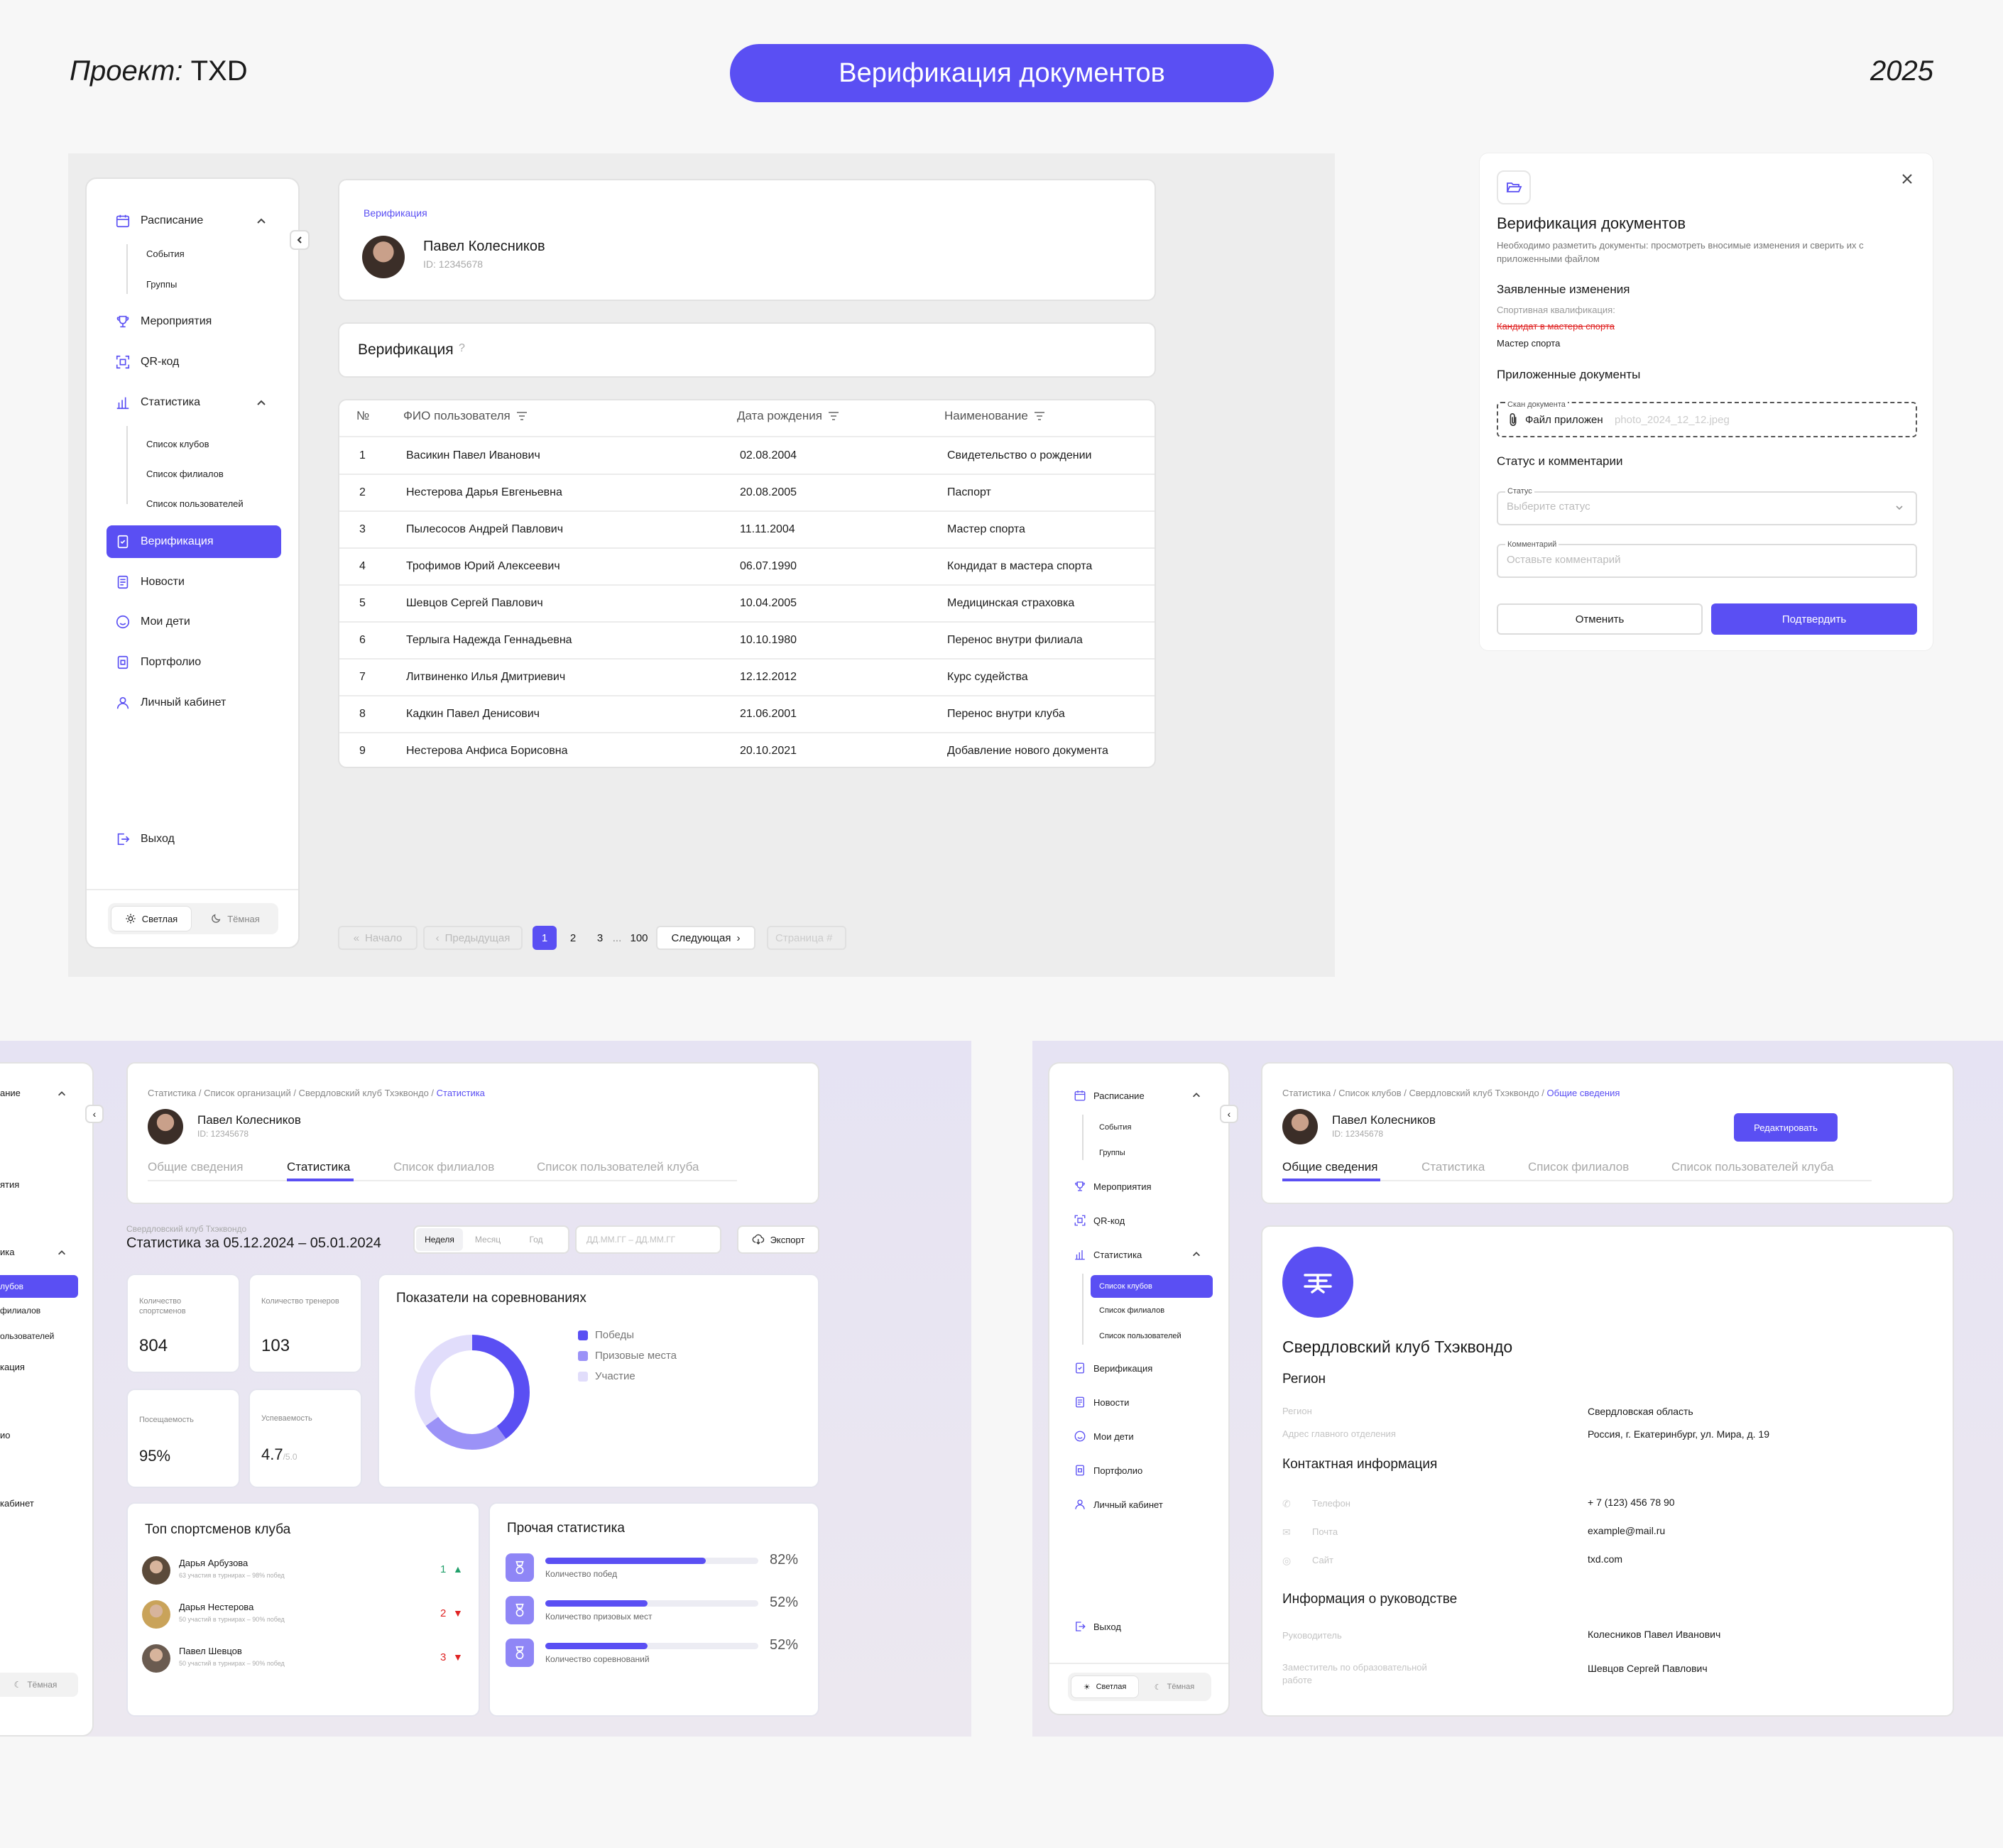  What do you see at coordinates (639, 937) in the screenshot?
I see `pagination-page-last: 100` at bounding box center [639, 937].